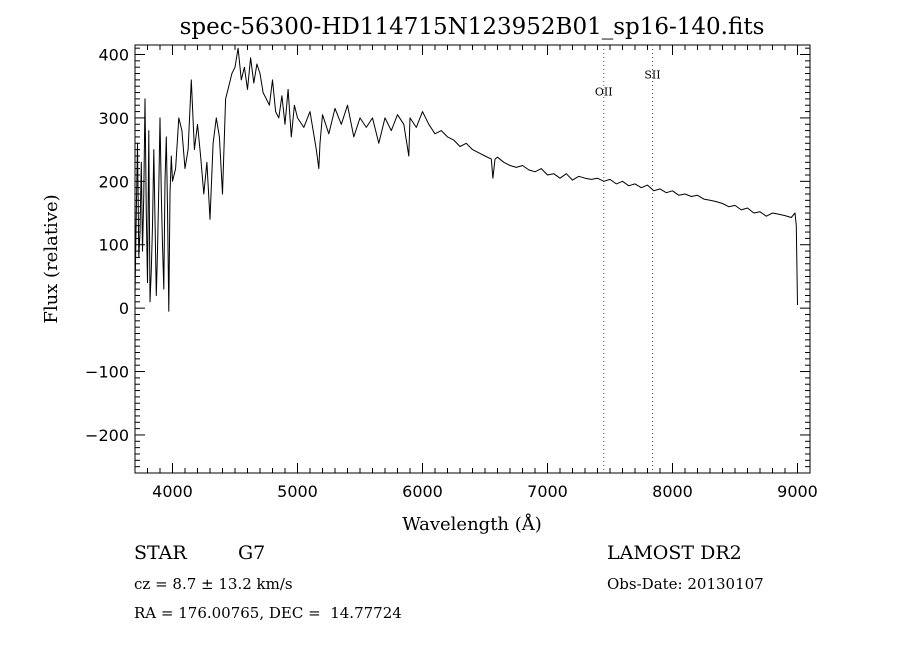 The image size is (900, 650). Describe the element at coordinates (172, 491) in the screenshot. I see `x-tick-label: 4000` at that location.